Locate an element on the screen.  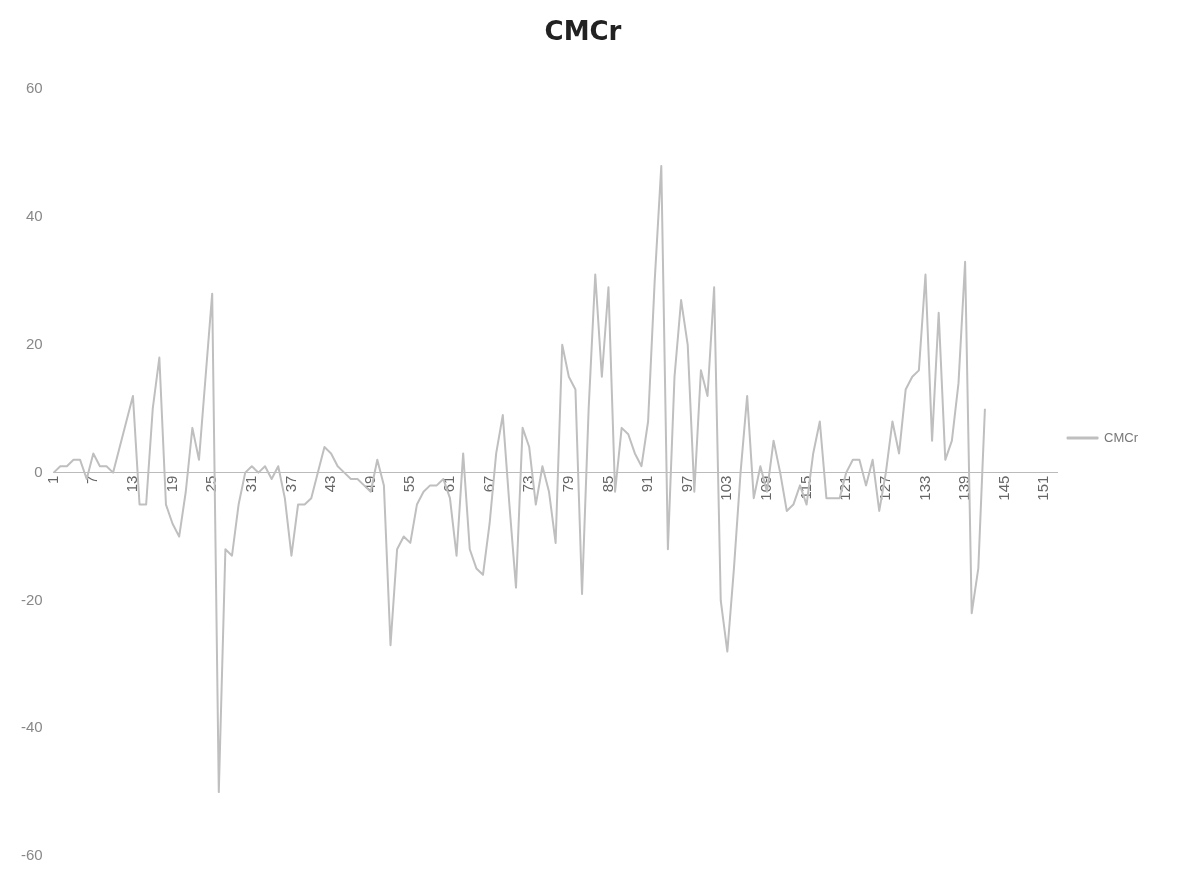
y-tick-label: 0 is located at coordinates (38, 471).